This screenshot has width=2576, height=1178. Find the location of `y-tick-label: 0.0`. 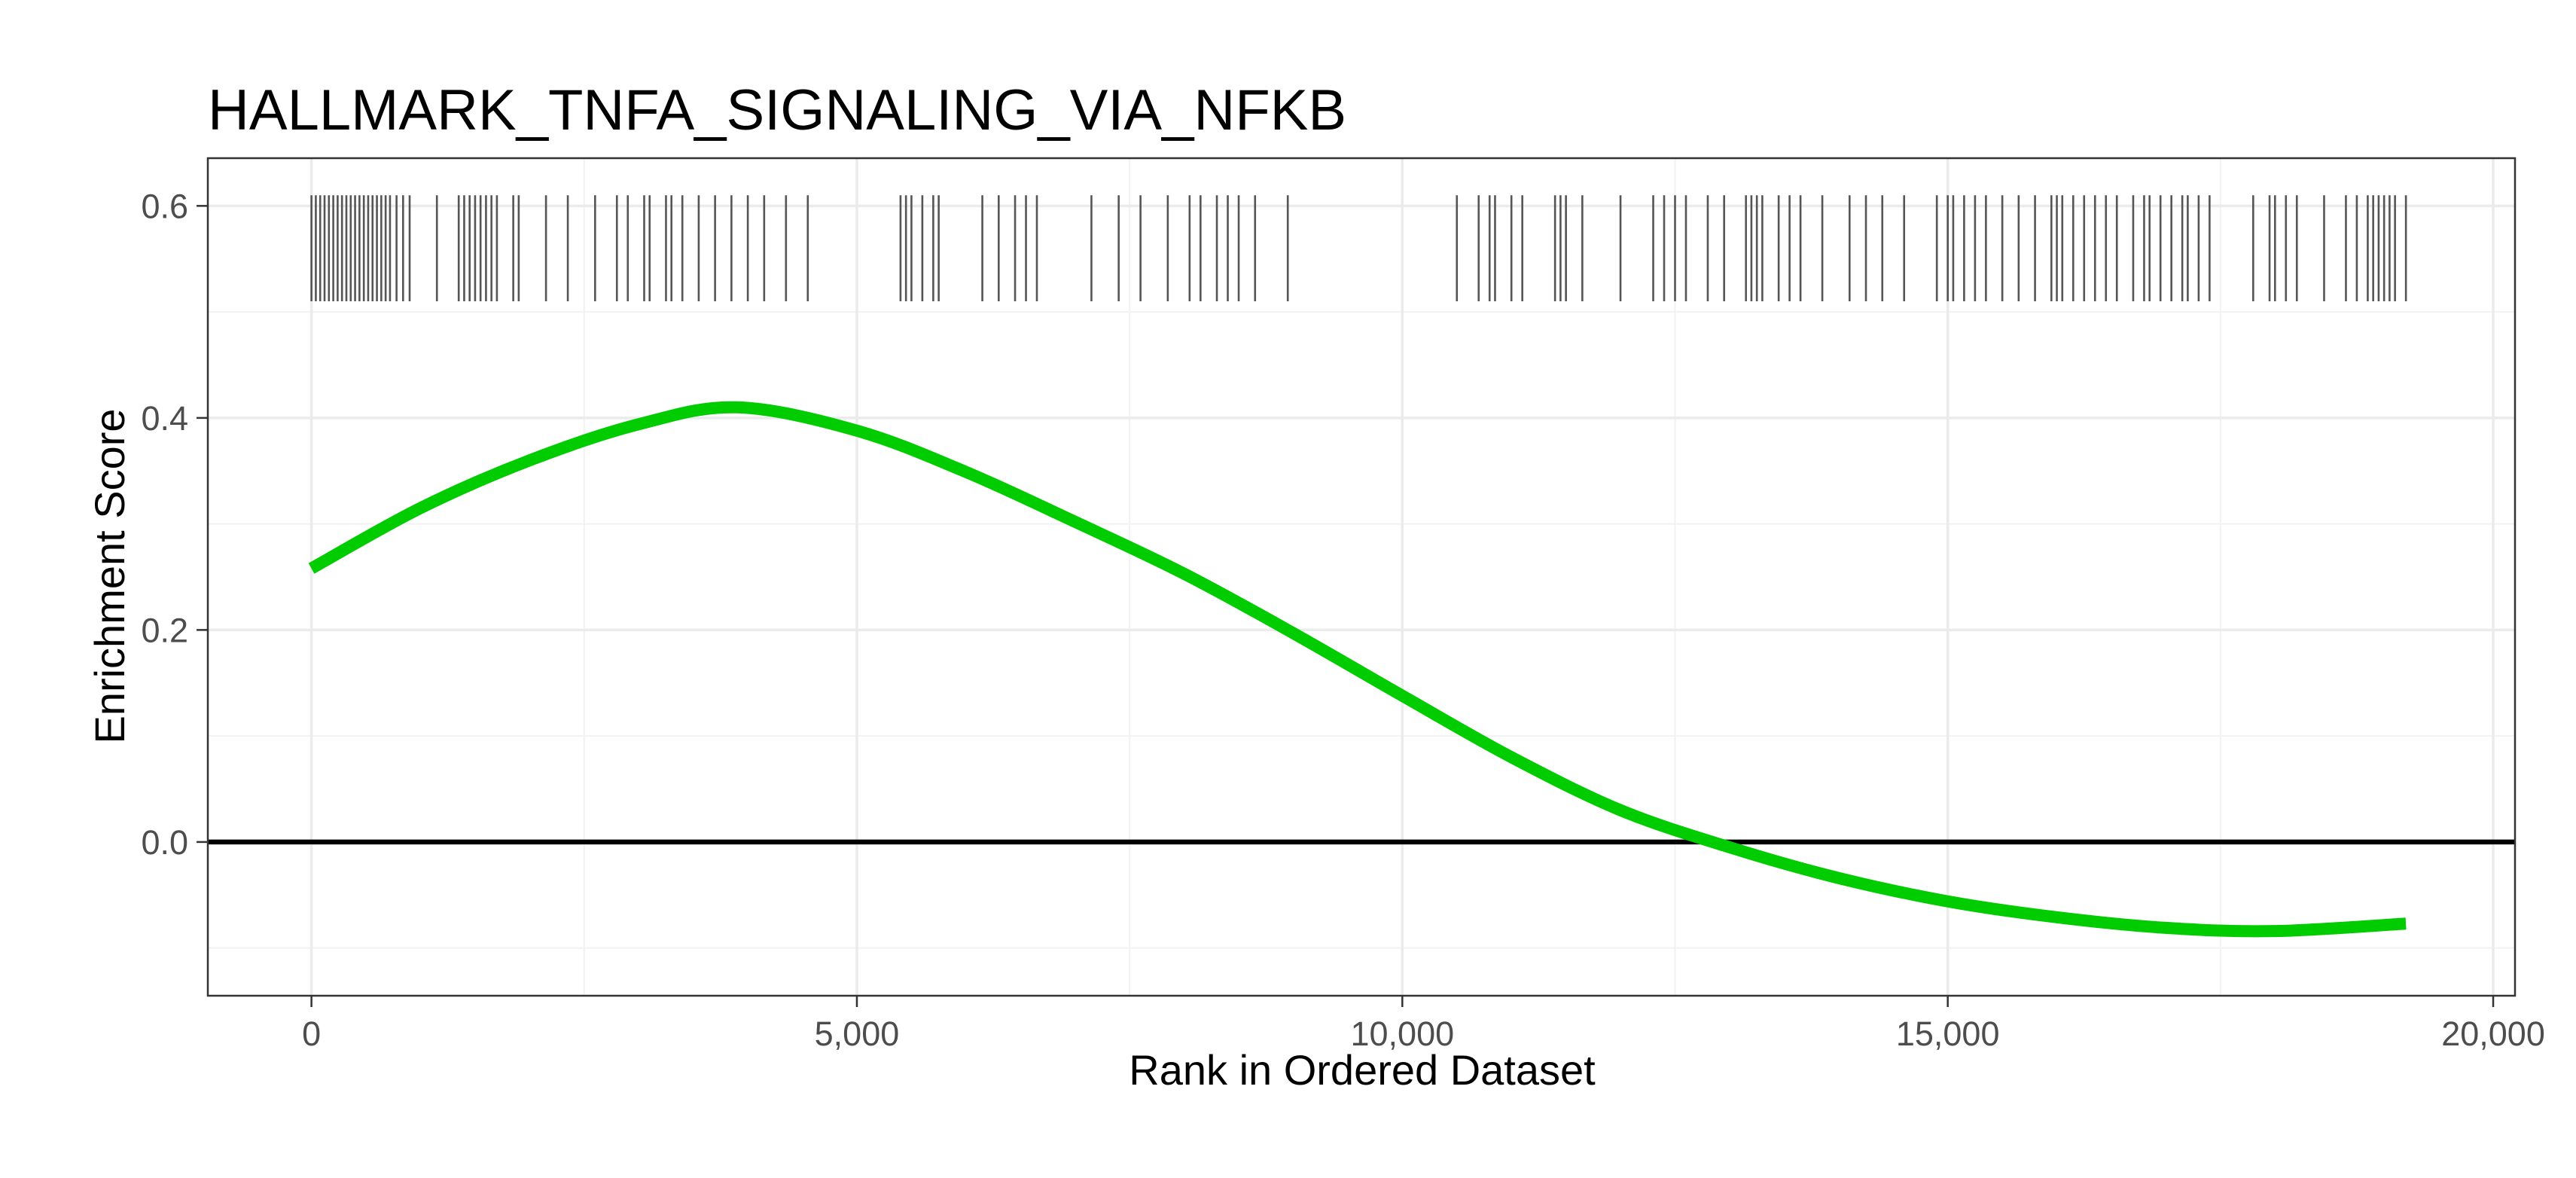

y-tick-label: 0.0 is located at coordinates (164, 842).